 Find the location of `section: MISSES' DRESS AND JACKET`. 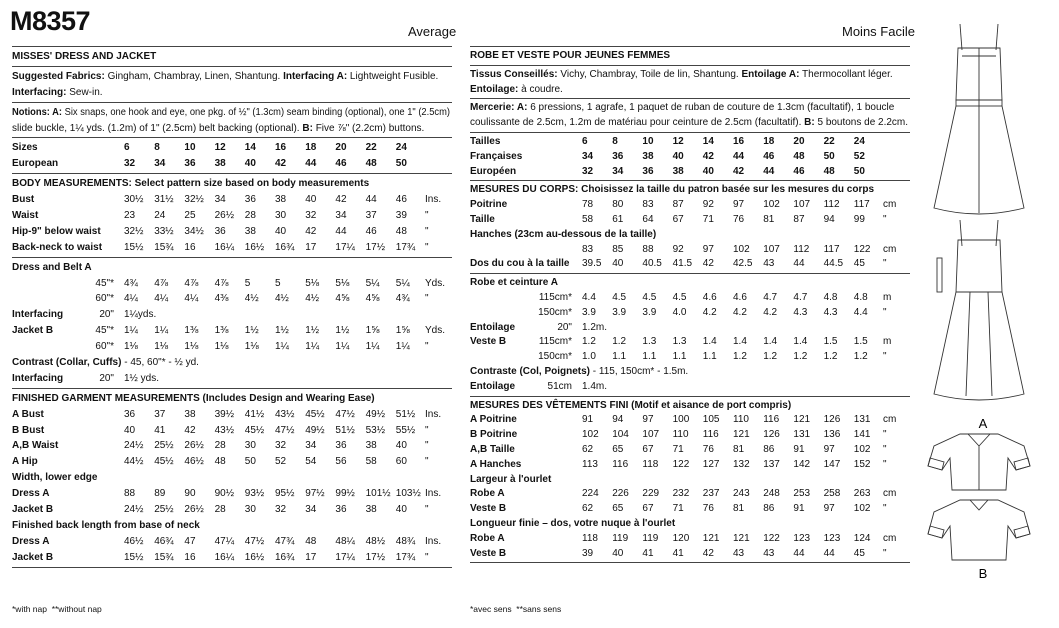

section: MISSES' DRESS AND JACKET is located at coordinates (232, 57).